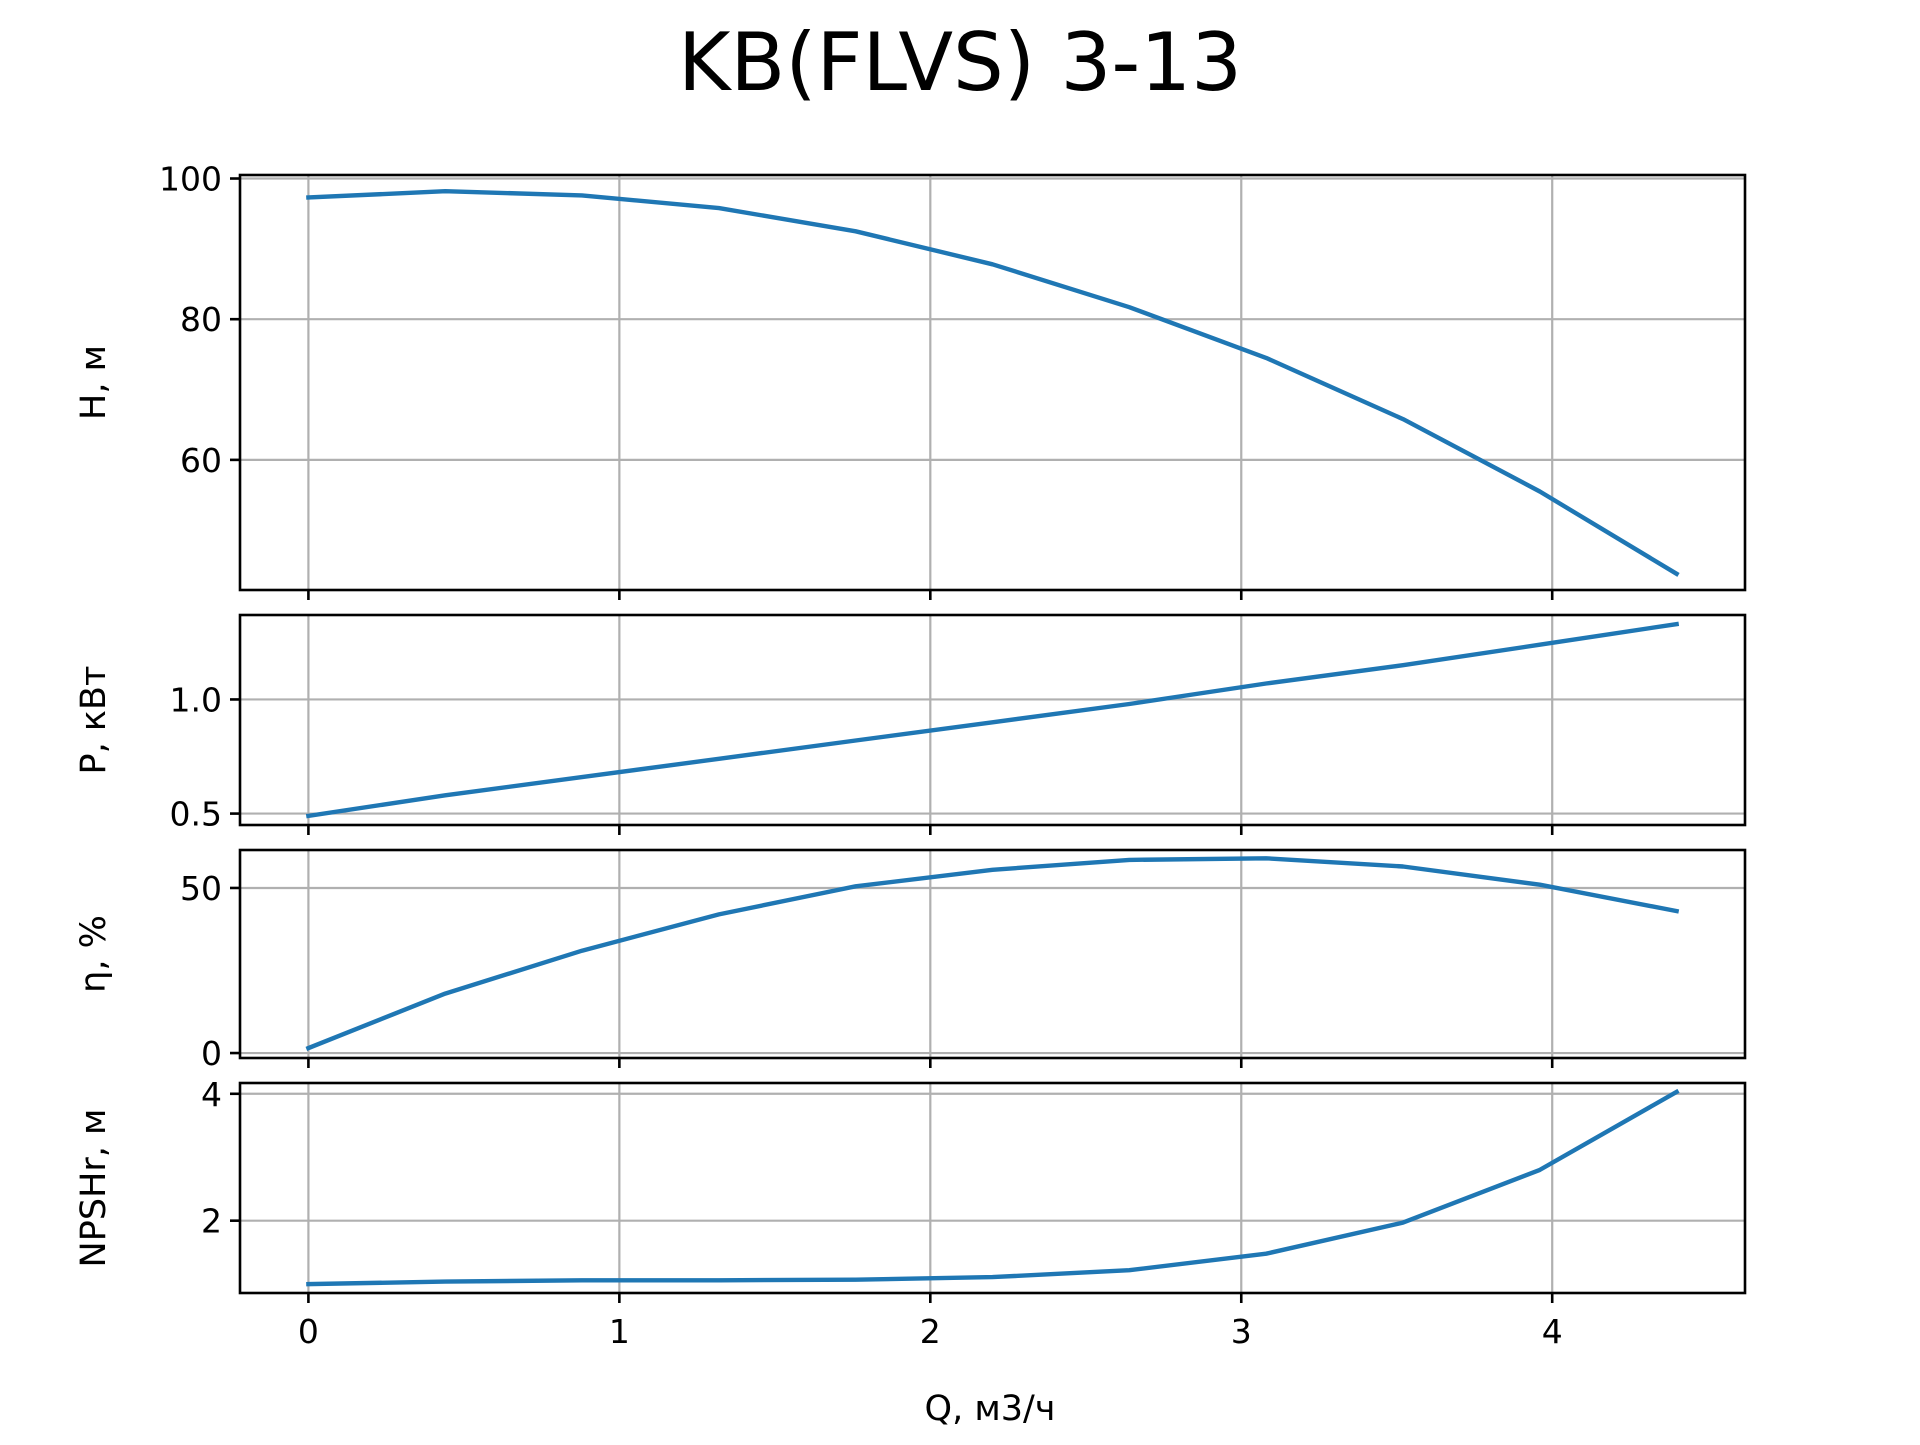 The image size is (1920, 1445). What do you see at coordinates (930, 1331) in the screenshot?
I see `x-tick-label-2: 2` at bounding box center [930, 1331].